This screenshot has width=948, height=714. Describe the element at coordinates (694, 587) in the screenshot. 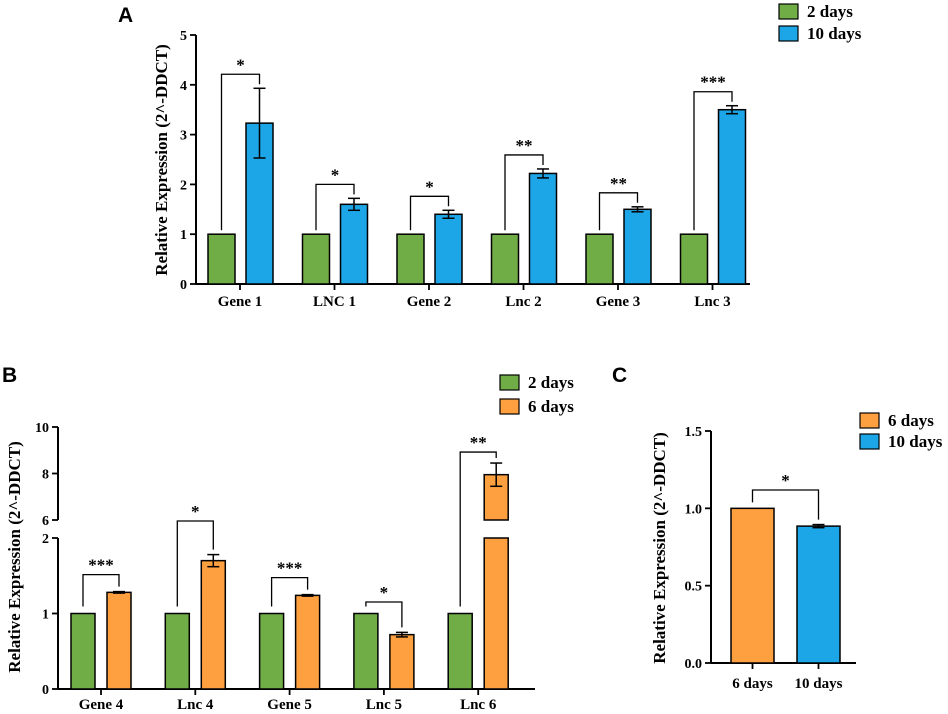

I see `y-tick-label: 0.5` at that location.